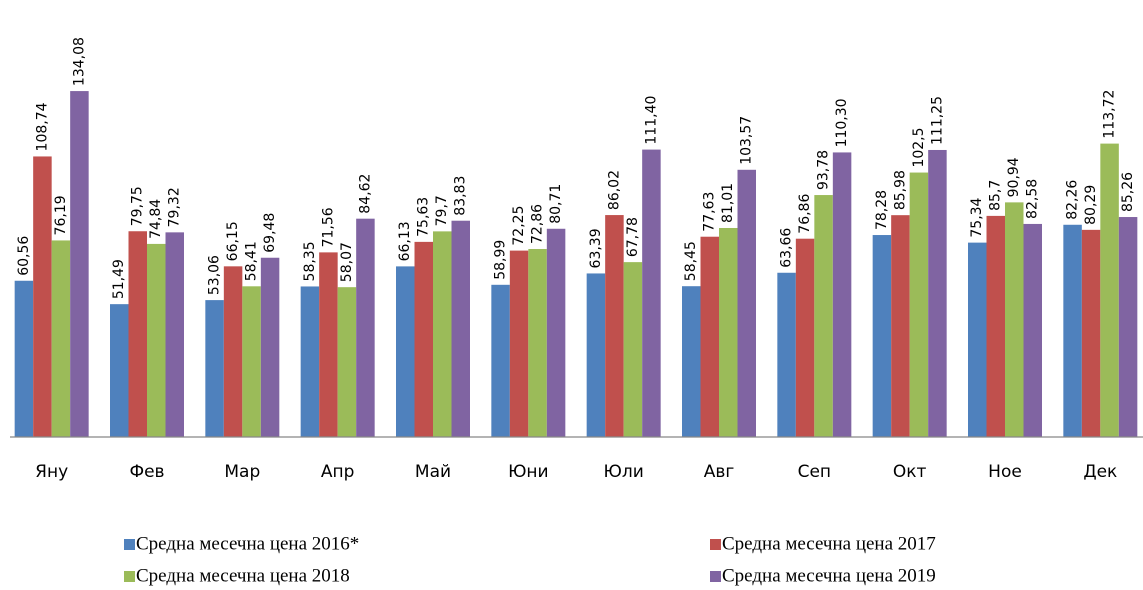  Describe the element at coordinates (146, 472) in the screenshot. I see `x-tick-label: Фев` at that location.